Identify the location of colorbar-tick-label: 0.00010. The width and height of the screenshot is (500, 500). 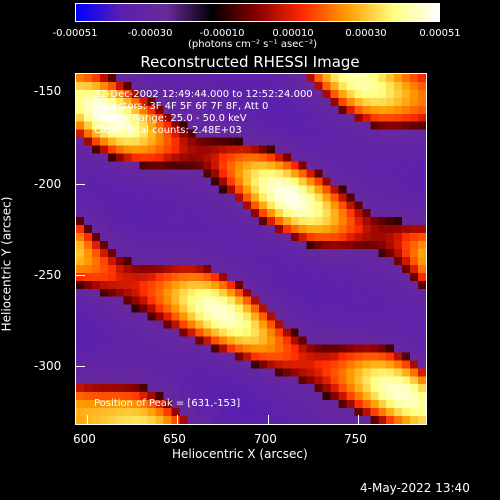
(293, 33).